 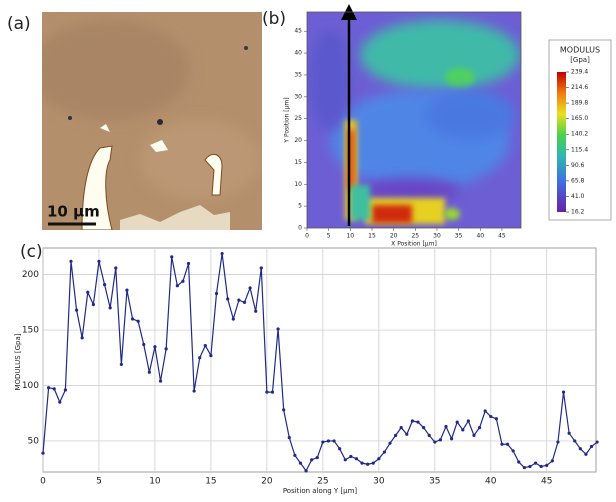 What do you see at coordinates (546, 482) in the screenshot?
I see `x-tick-label: 45` at bounding box center [546, 482].